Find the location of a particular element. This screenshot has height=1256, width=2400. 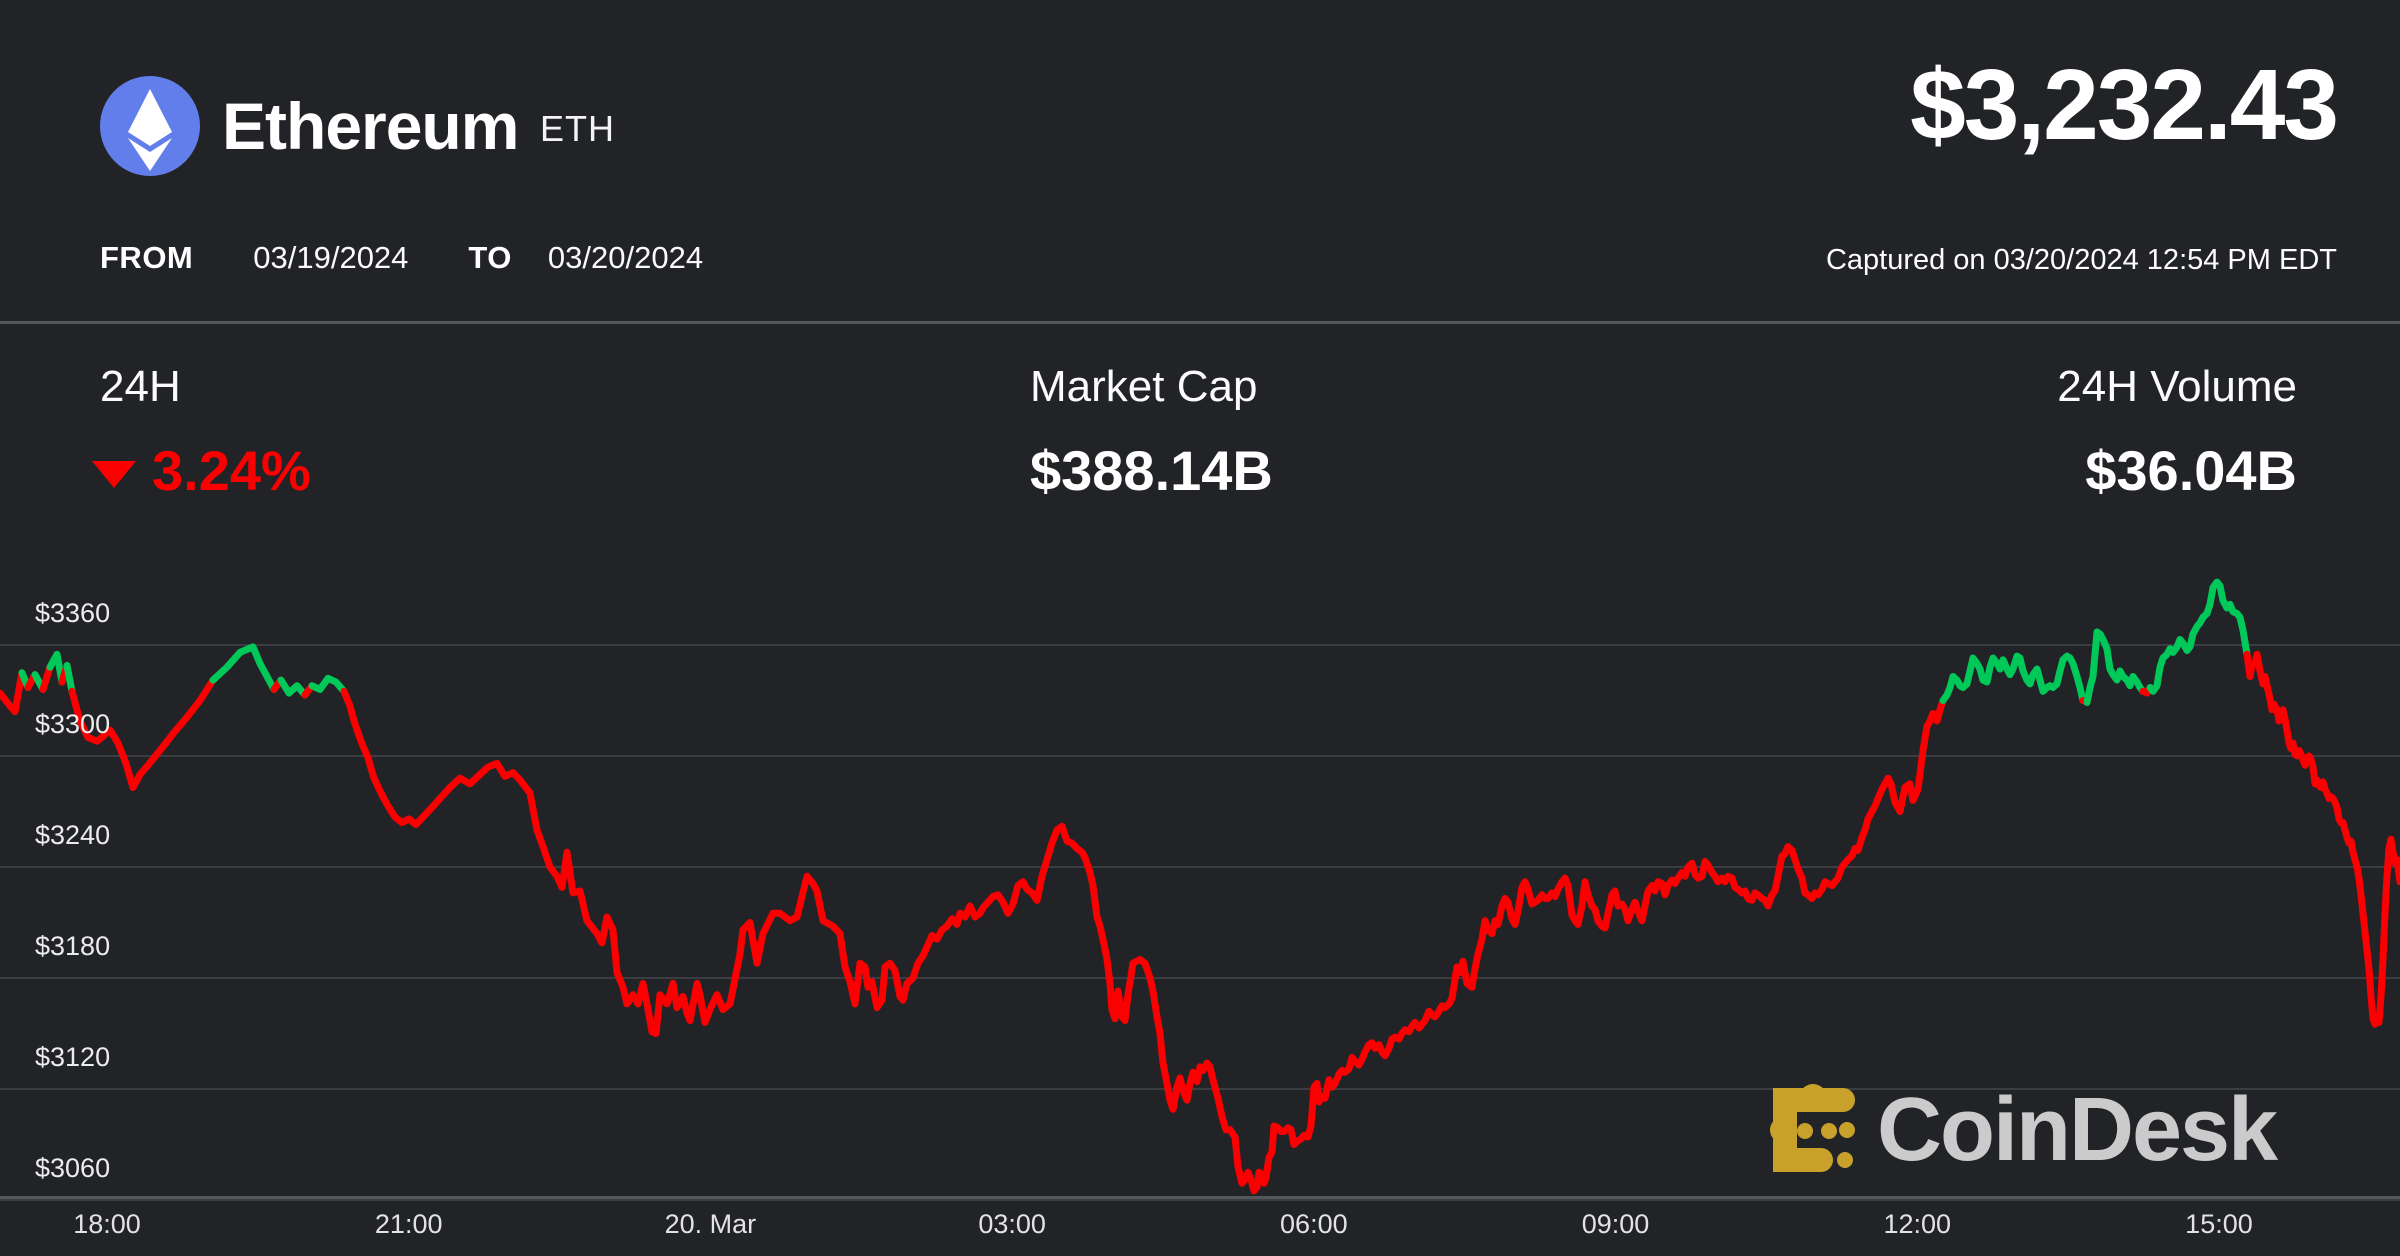

y-axis-label: $3360 is located at coordinates (73, 613).